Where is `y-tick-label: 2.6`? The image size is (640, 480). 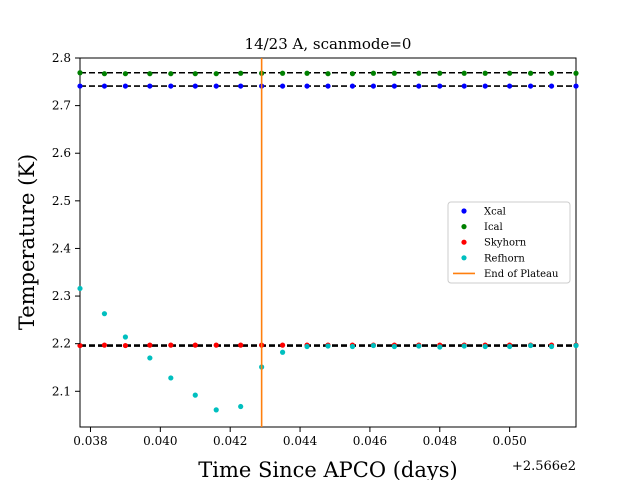
y-tick-label: 2.6 is located at coordinates (61, 153).